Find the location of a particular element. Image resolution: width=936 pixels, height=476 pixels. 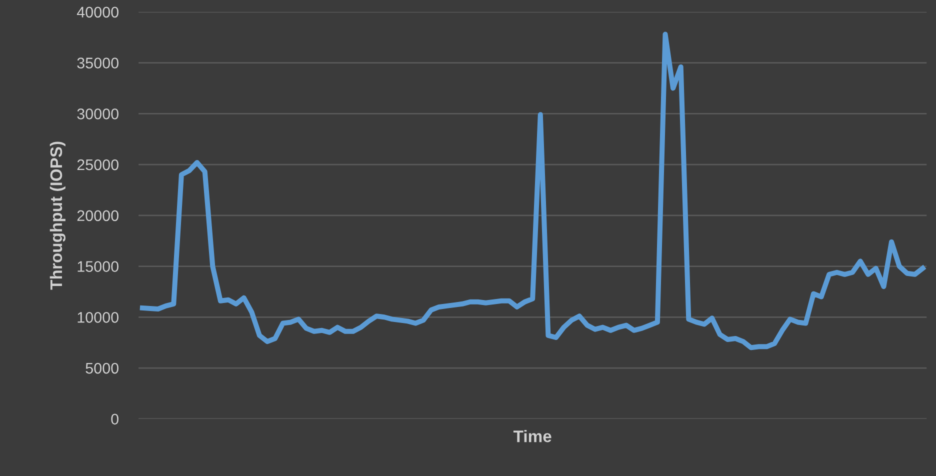

y-tick-label: 40000 is located at coordinates (97, 12).